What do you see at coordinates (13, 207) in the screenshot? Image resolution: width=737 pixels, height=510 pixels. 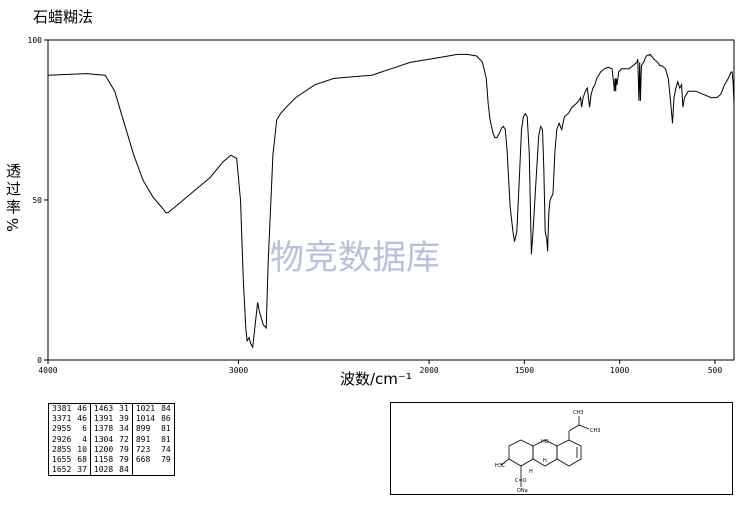 I see `y-axis-label-char: 率` at bounding box center [13, 207].